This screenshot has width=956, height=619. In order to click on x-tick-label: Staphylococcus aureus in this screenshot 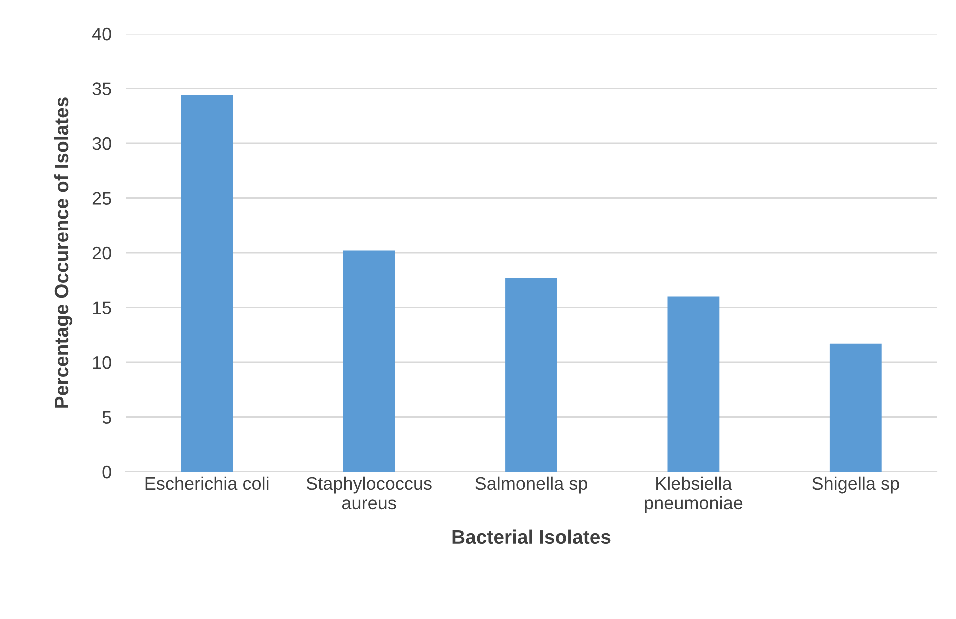, I will do `click(369, 493)`.